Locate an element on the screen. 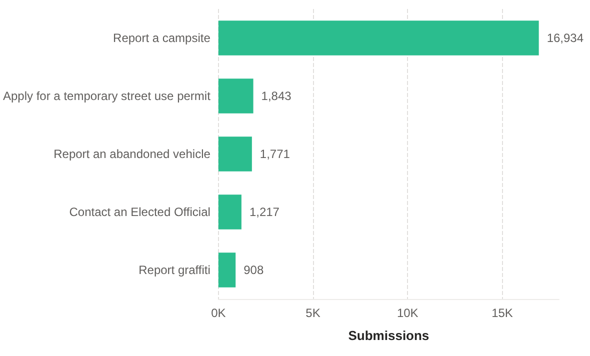 The height and width of the screenshot is (356, 590). y-tick-label: Report graffiti is located at coordinates (174, 270).